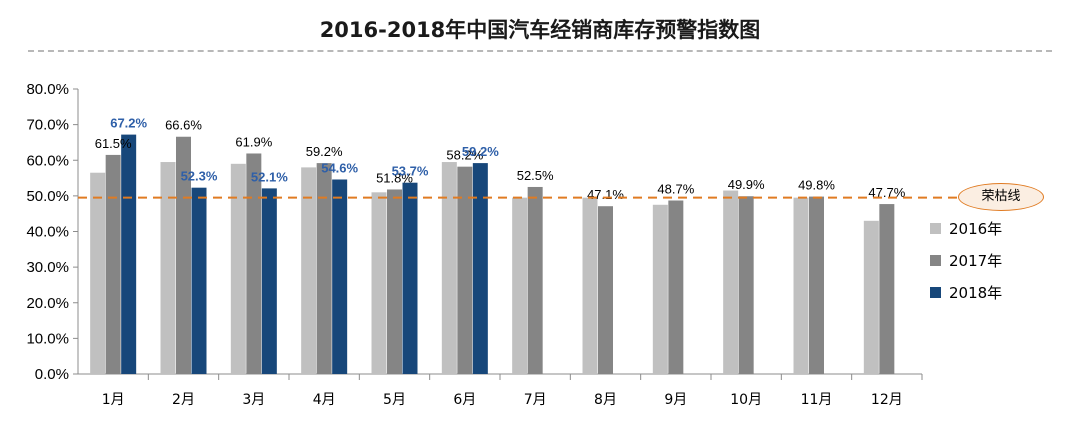 The image size is (1080, 427). What do you see at coordinates (183, 125) in the screenshot?
I see `data-label: 66.6%` at bounding box center [183, 125].